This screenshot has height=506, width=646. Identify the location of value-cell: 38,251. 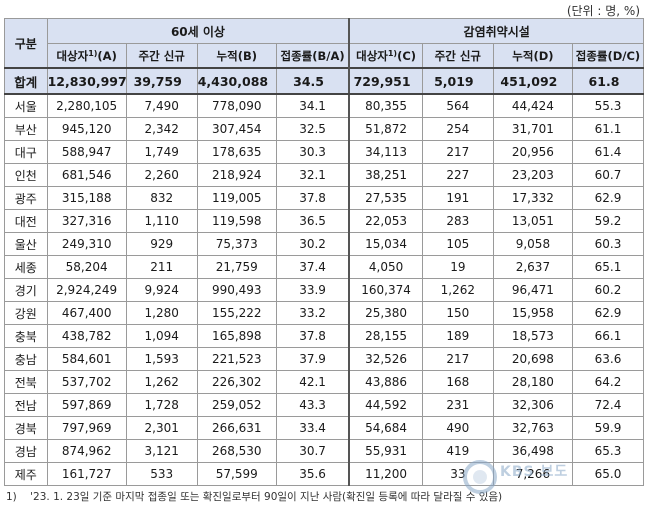
(385, 175).